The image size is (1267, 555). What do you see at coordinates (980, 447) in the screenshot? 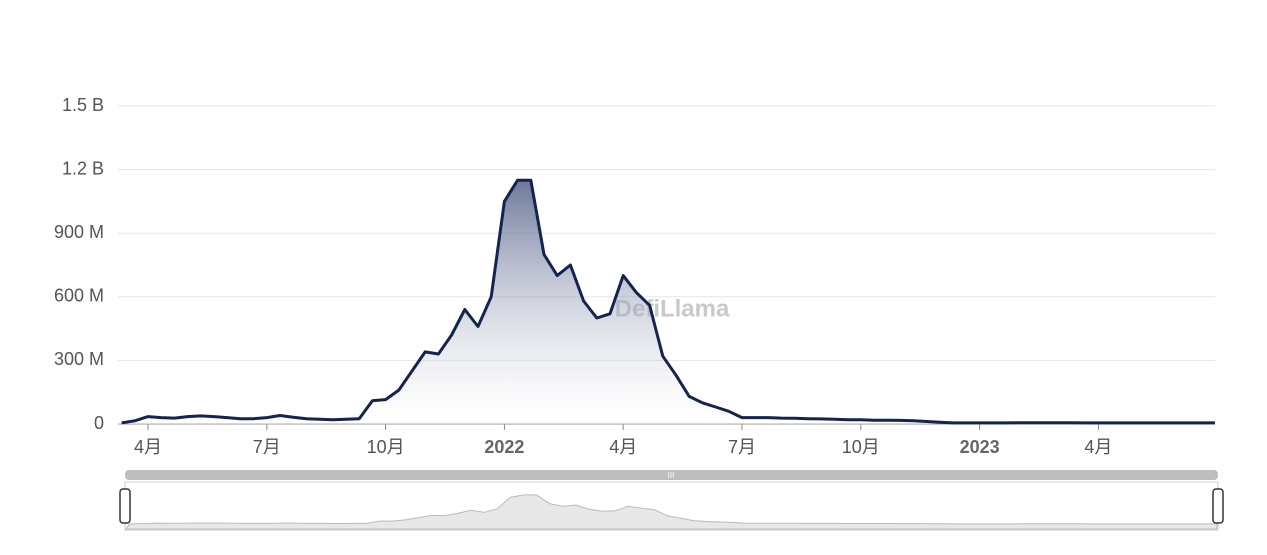
I see `x-tick-label: 2023` at bounding box center [980, 447].